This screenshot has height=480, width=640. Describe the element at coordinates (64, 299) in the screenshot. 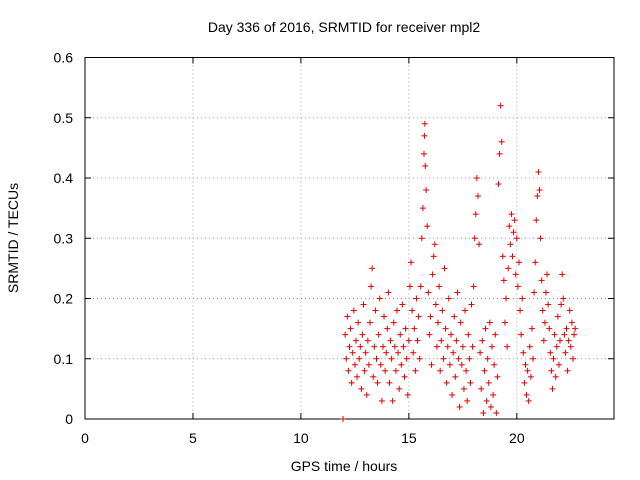

I see `y-tick-label: 0.2` at that location.